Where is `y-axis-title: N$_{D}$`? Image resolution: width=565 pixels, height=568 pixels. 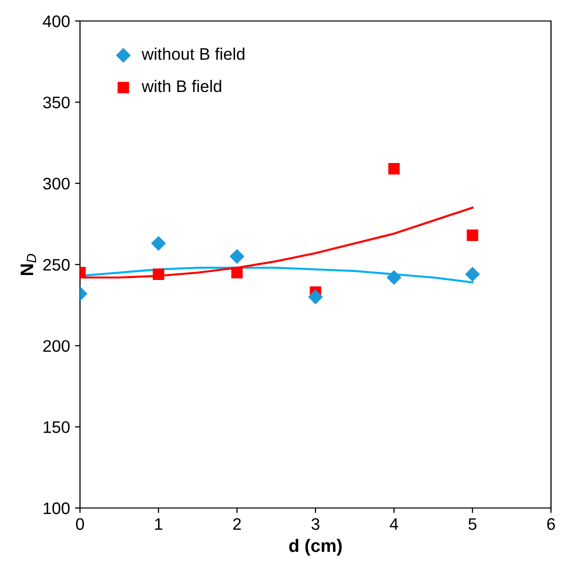
y-axis-title: N$_{D}$ is located at coordinates (28, 265).